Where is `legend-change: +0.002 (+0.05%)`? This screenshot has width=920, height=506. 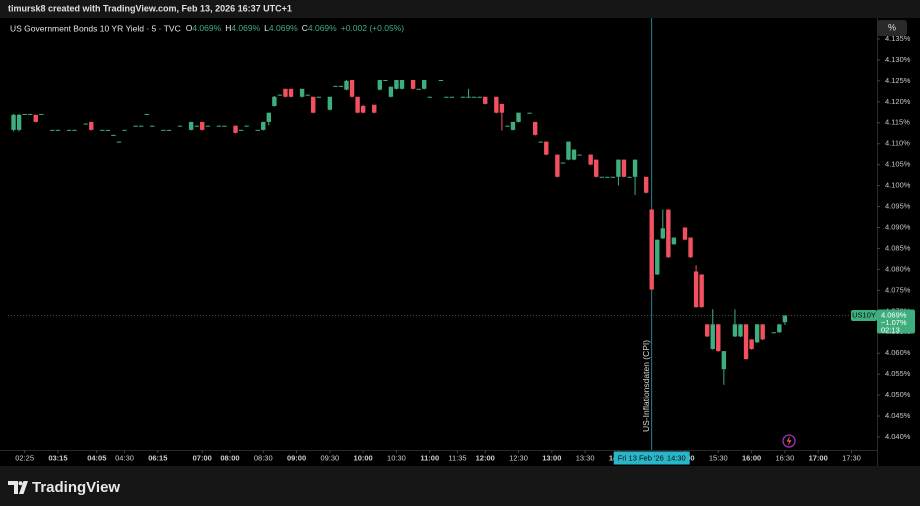
legend-change: +0.002 (+0.05%) is located at coordinates (372, 28).